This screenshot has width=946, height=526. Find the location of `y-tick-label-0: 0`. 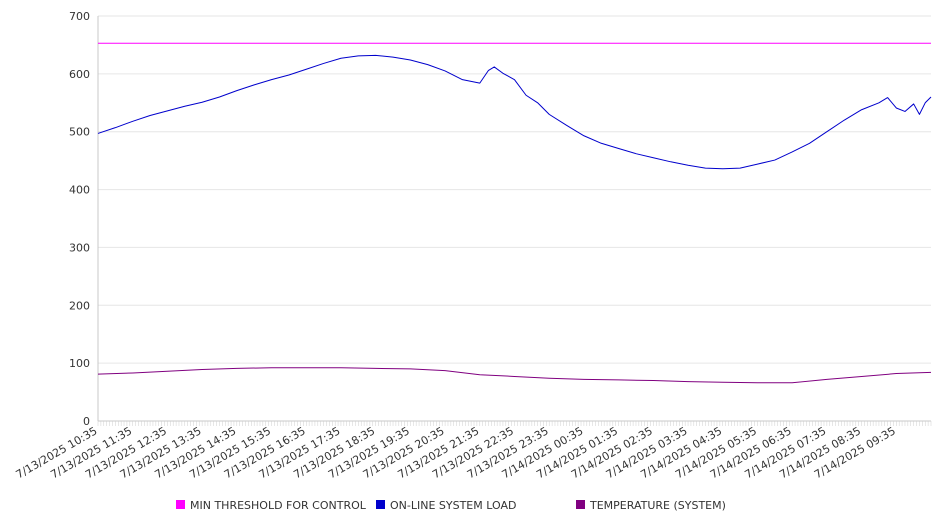

y-tick-label-0: 0 is located at coordinates (86, 421).